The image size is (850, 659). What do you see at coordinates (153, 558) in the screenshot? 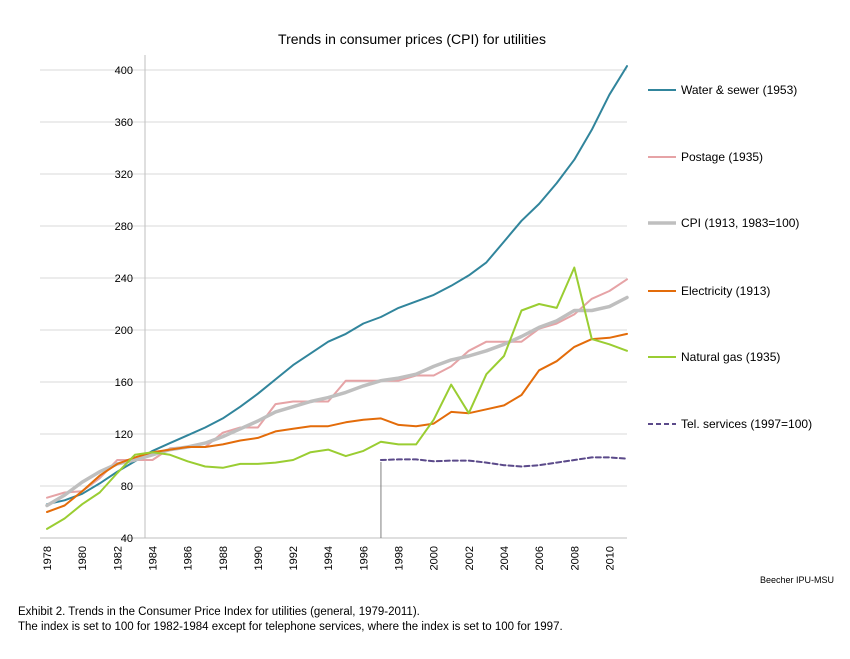
I see `x-tick-1984: 1984` at bounding box center [153, 558].